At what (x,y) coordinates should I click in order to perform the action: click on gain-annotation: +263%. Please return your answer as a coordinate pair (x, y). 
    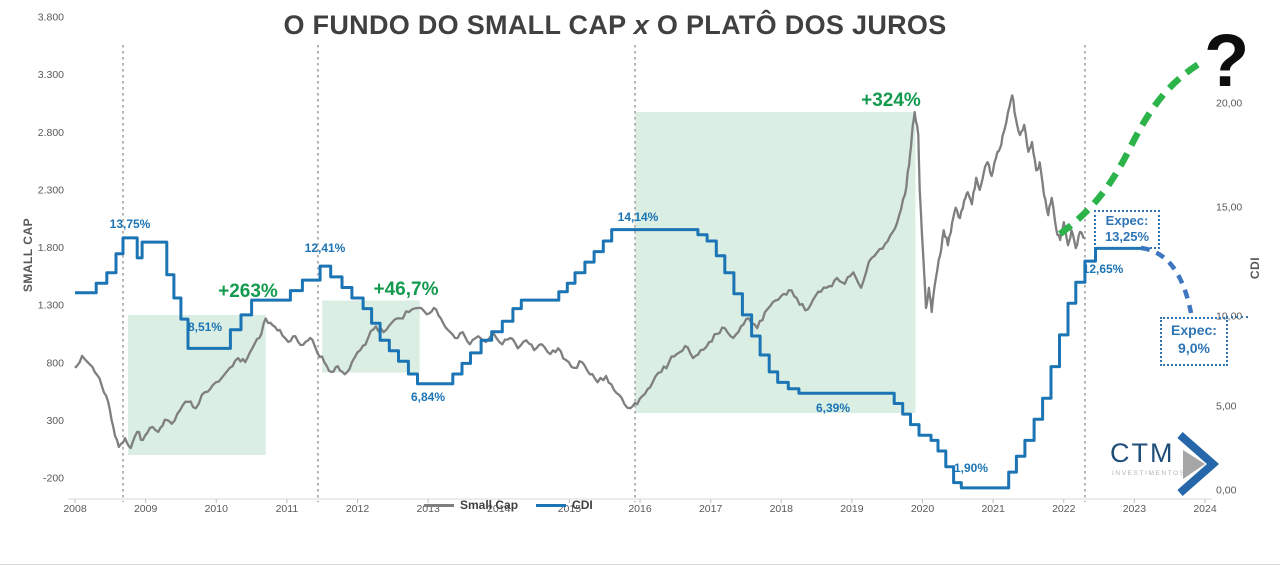
    Looking at the image, I should click on (248, 291).